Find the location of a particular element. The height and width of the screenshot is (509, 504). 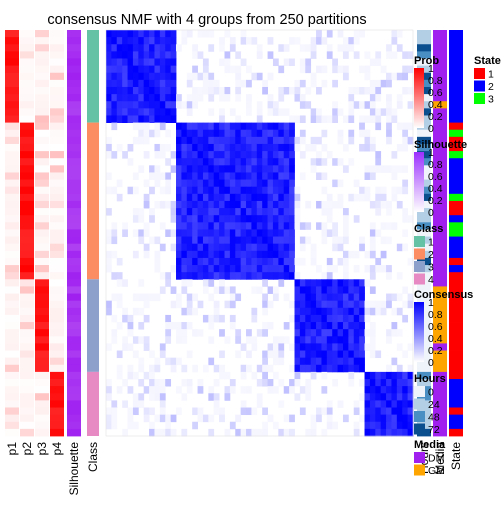

legend-tick: 0.6 is located at coordinates (435, 327).